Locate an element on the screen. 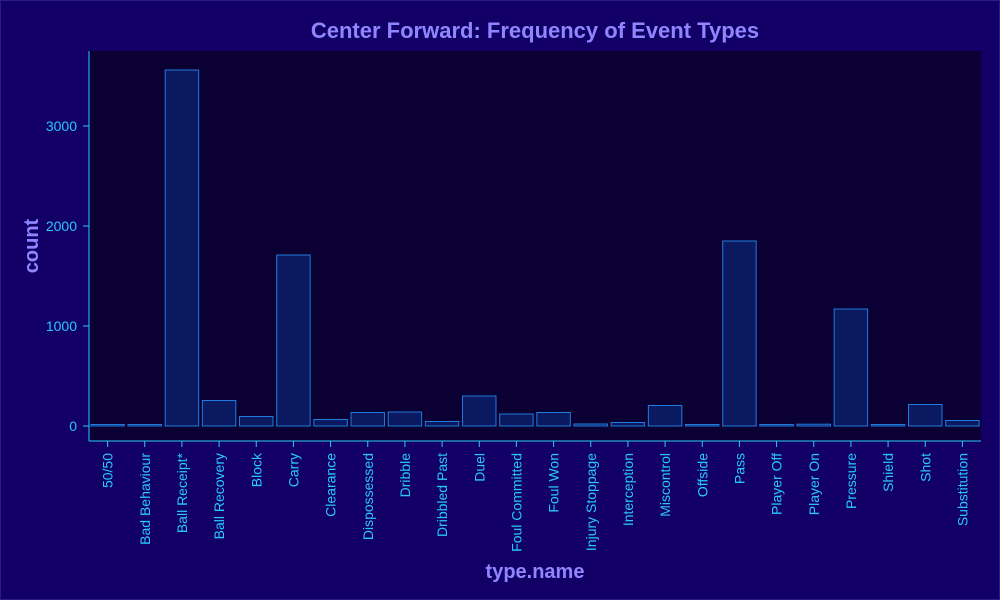  bar-shot is located at coordinates (925, 415).